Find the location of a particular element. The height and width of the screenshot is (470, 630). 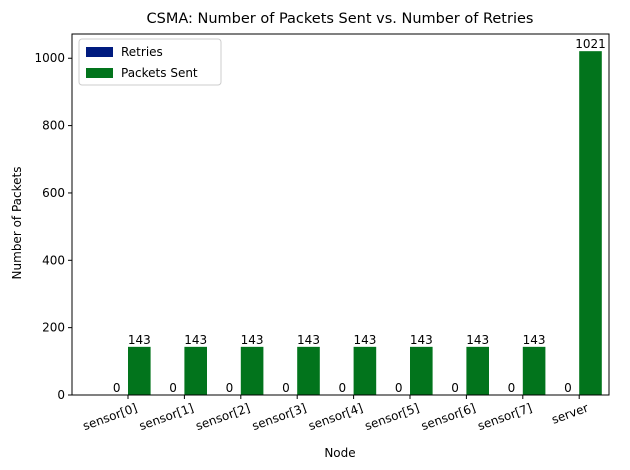

x-tick-label-8: server is located at coordinates (570, 414).